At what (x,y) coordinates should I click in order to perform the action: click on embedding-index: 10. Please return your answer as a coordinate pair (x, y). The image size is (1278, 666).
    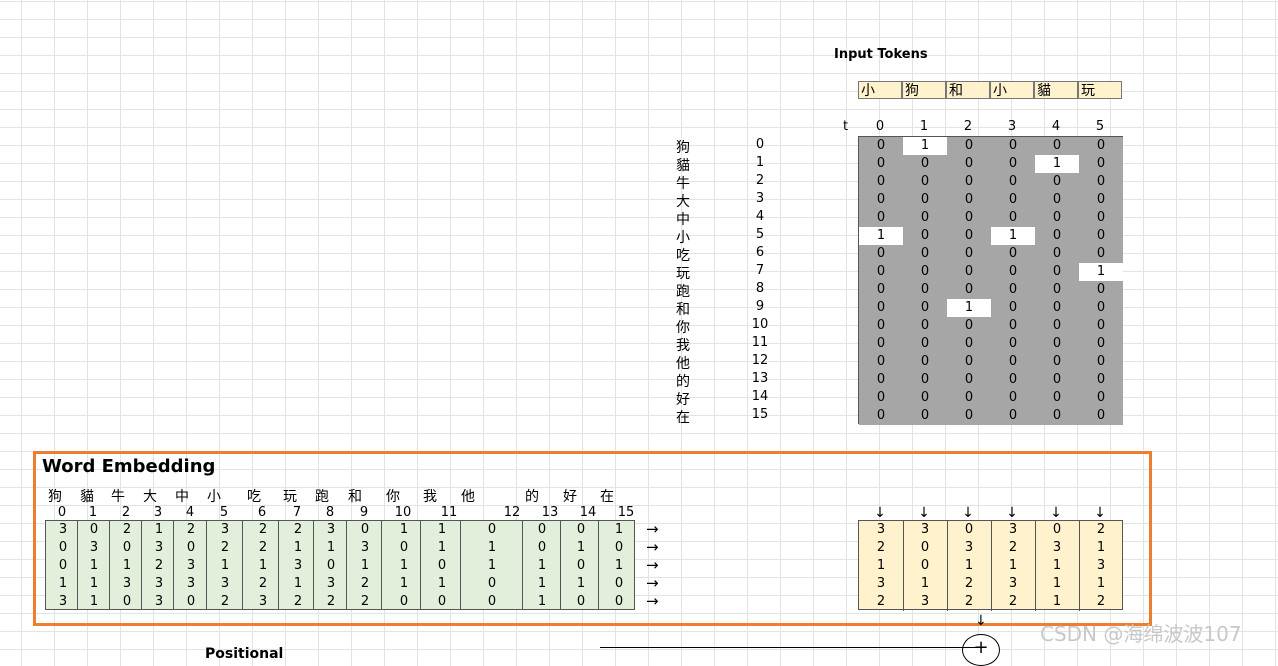
    Looking at the image, I should click on (403, 512).